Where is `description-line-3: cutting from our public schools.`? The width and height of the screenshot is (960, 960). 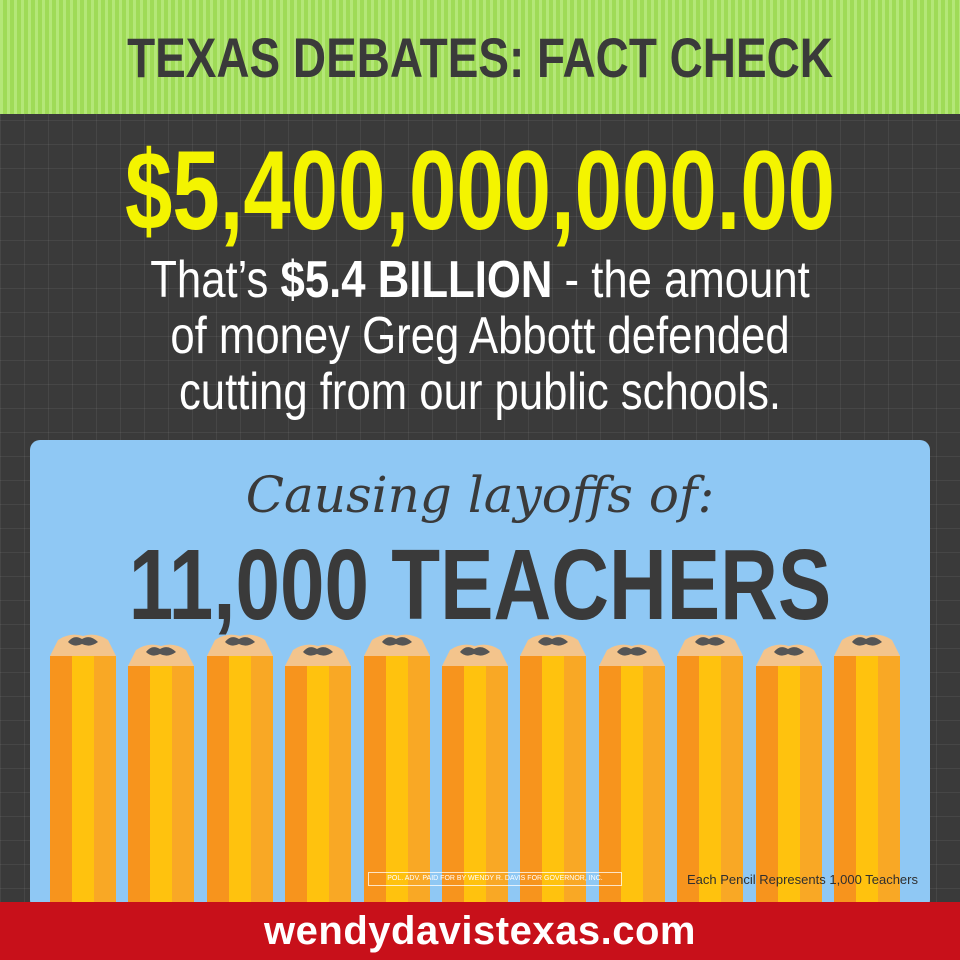
description-line-3: cutting from our public schools. is located at coordinates (480, 392).